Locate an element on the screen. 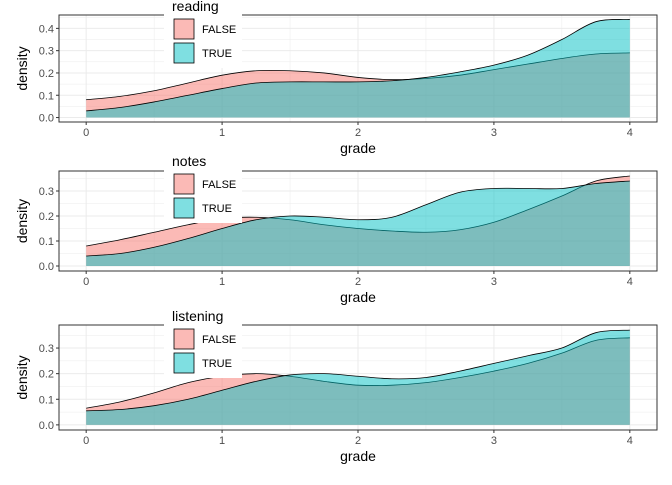 Image resolution: width=672 pixels, height=485 pixels. legend: notes FALSE TRUE is located at coordinates (203, 188).